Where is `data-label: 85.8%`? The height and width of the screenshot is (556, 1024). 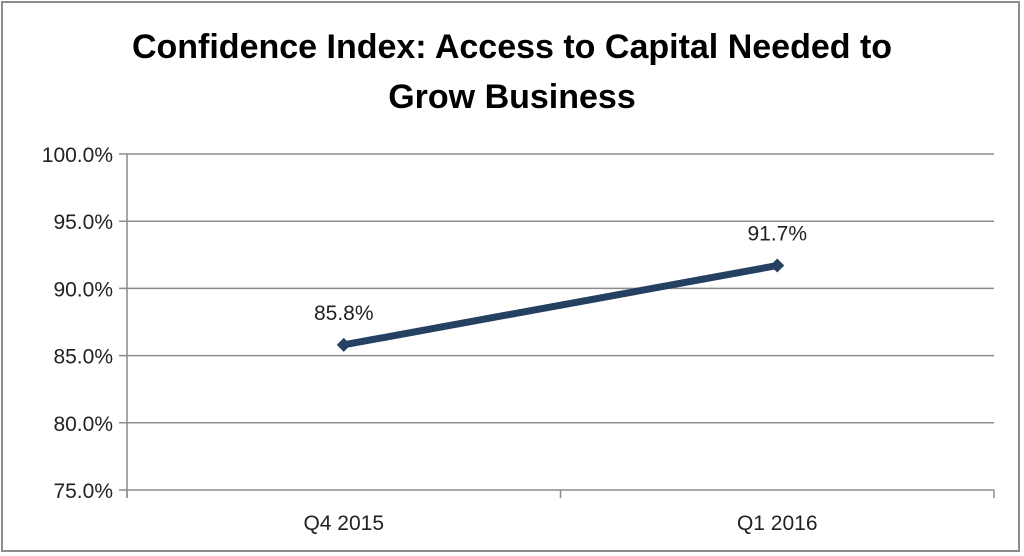
data-label: 85.8% is located at coordinates (344, 313).